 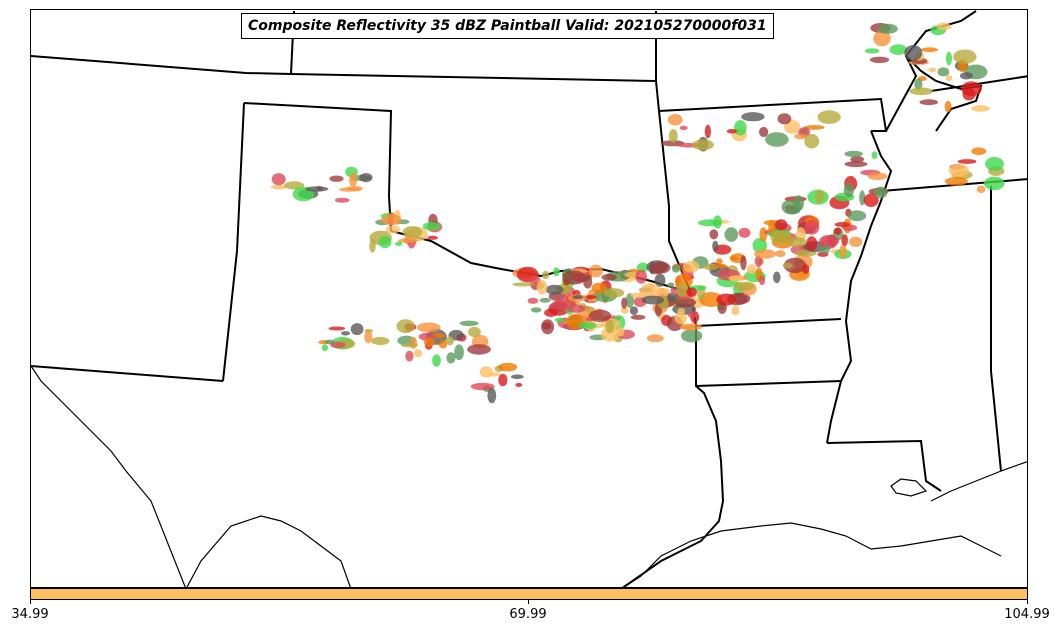 I want to click on arkansas-oklahoma, so click(x=673, y=439).